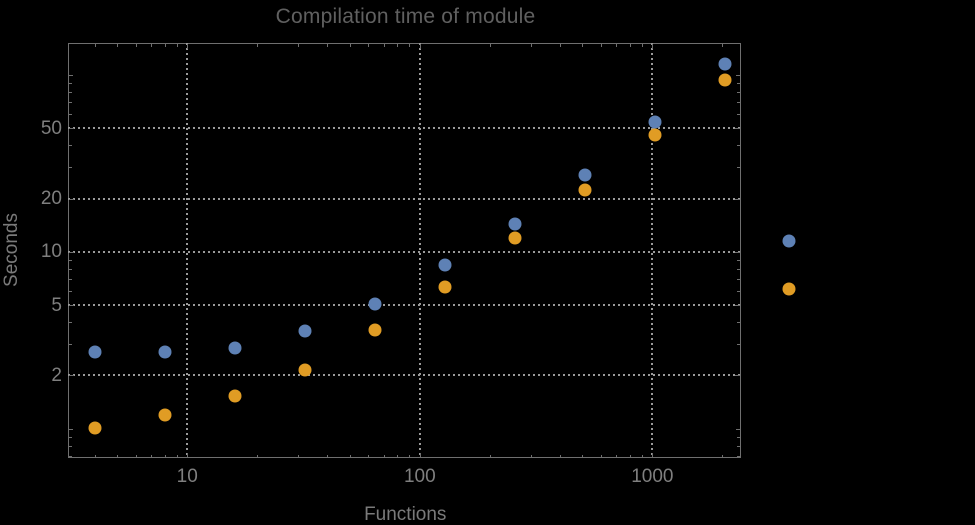 Image resolution: width=975 pixels, height=525 pixels. I want to click on data-point-series-2-x512, so click(585, 190).